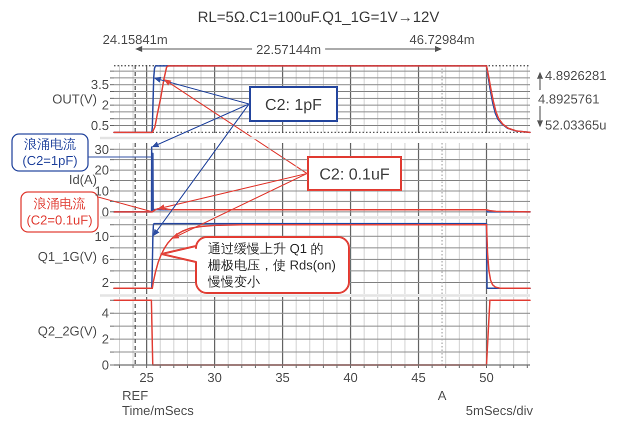 Image resolution: width=637 pixels, height=430 pixels. What do you see at coordinates (74, 99) in the screenshot?
I see `y-axis-title: OUT(V)` at bounding box center [74, 99].